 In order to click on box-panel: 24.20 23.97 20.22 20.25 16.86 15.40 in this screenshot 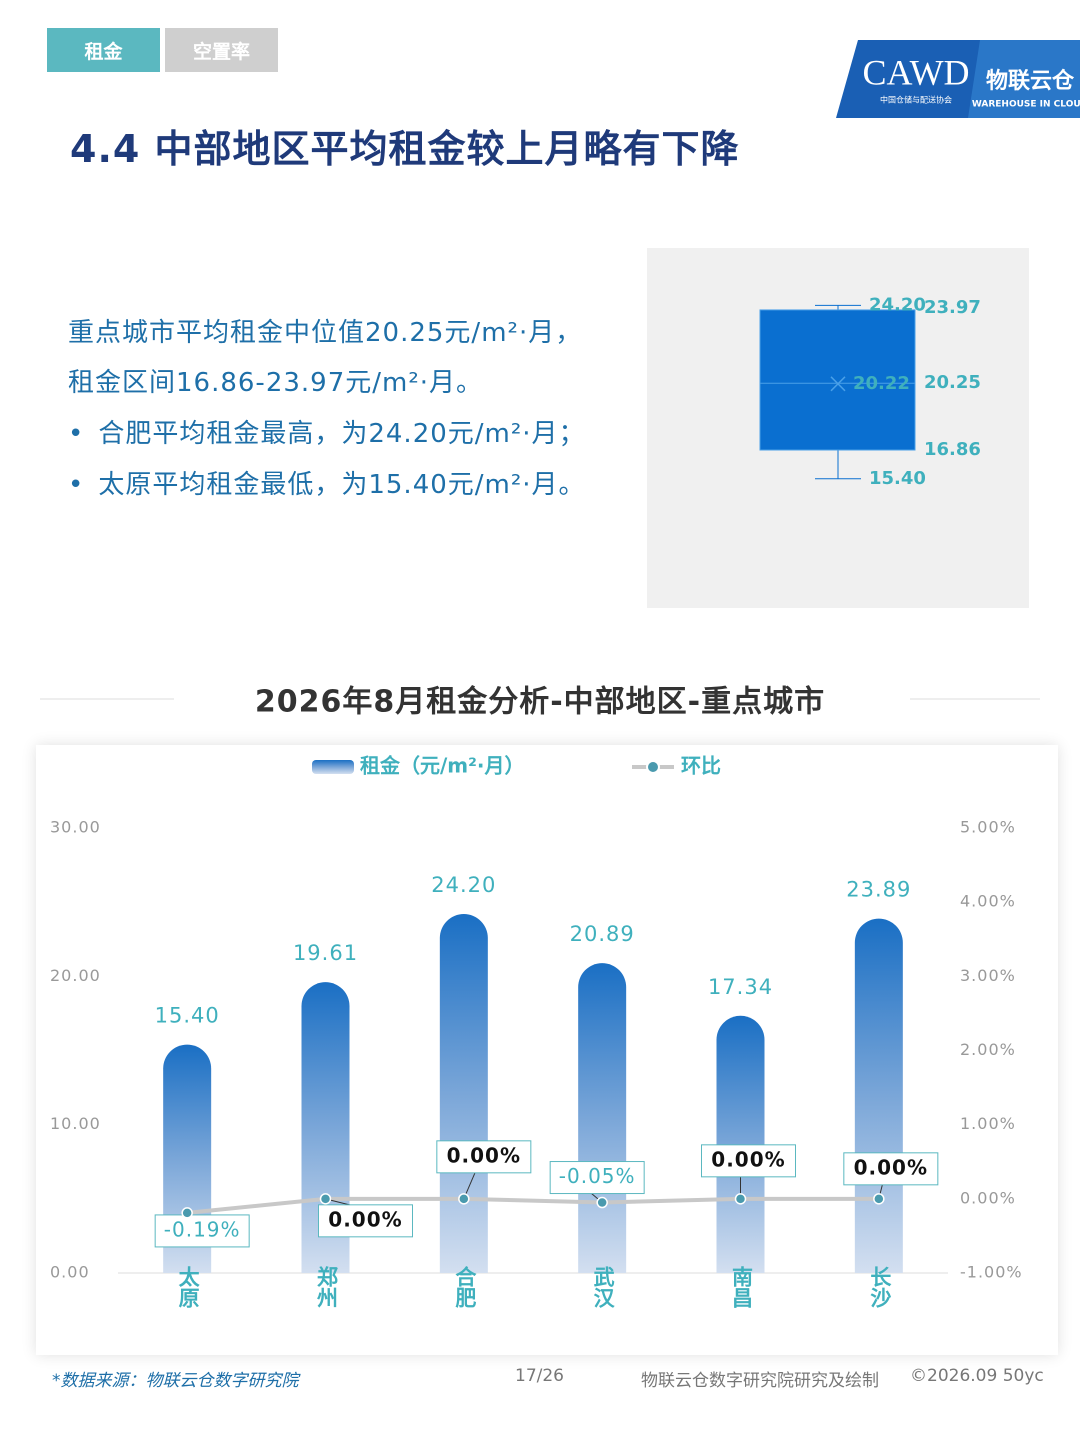, I will do `click(838, 428)`.